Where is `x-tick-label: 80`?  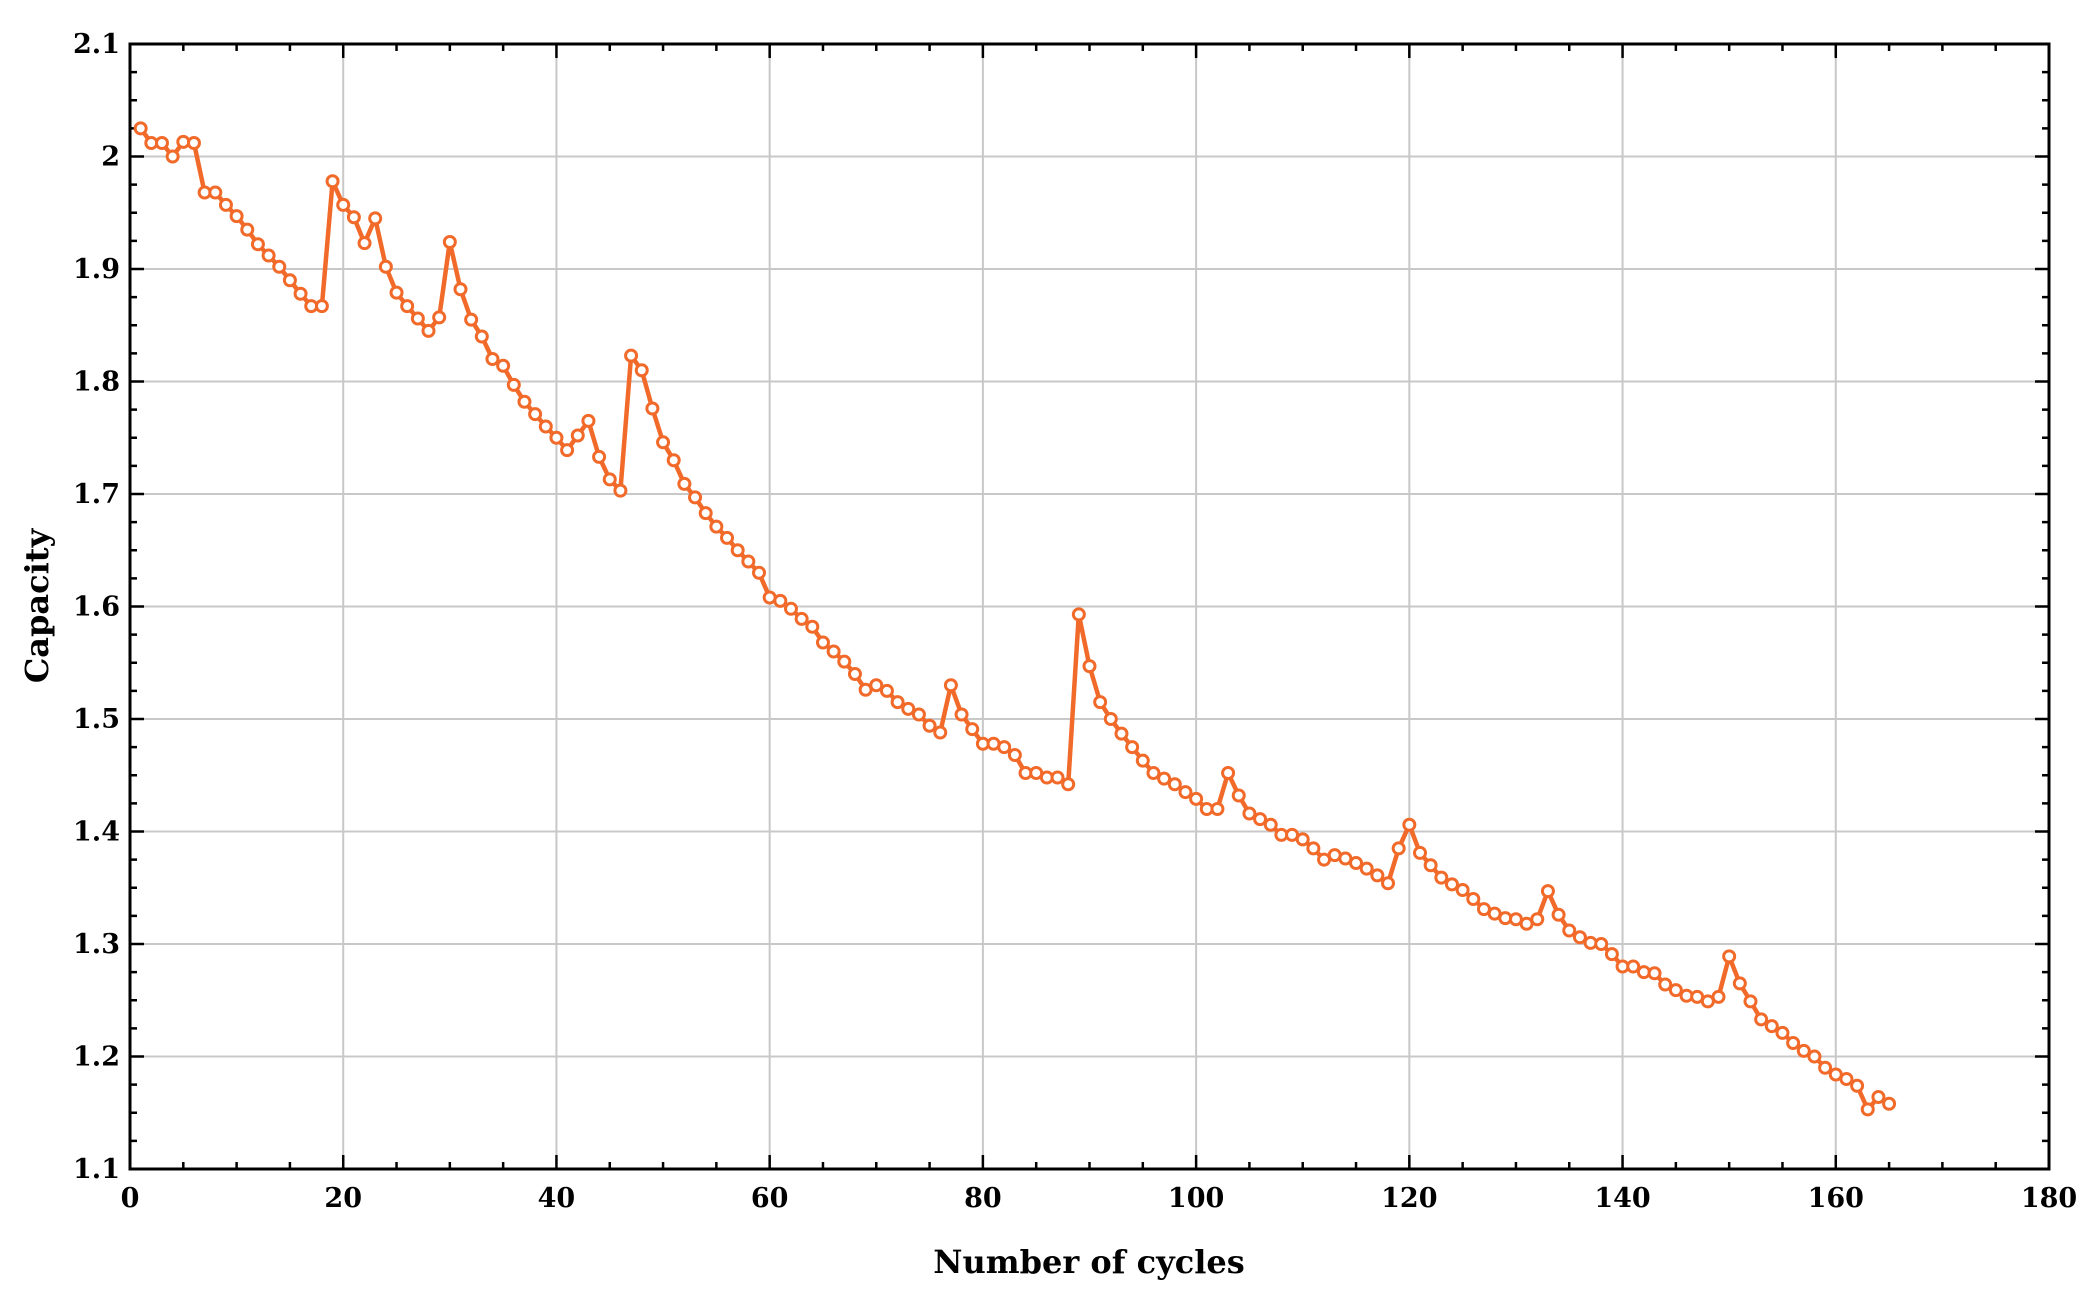 x-tick-label: 80 is located at coordinates (983, 1198).